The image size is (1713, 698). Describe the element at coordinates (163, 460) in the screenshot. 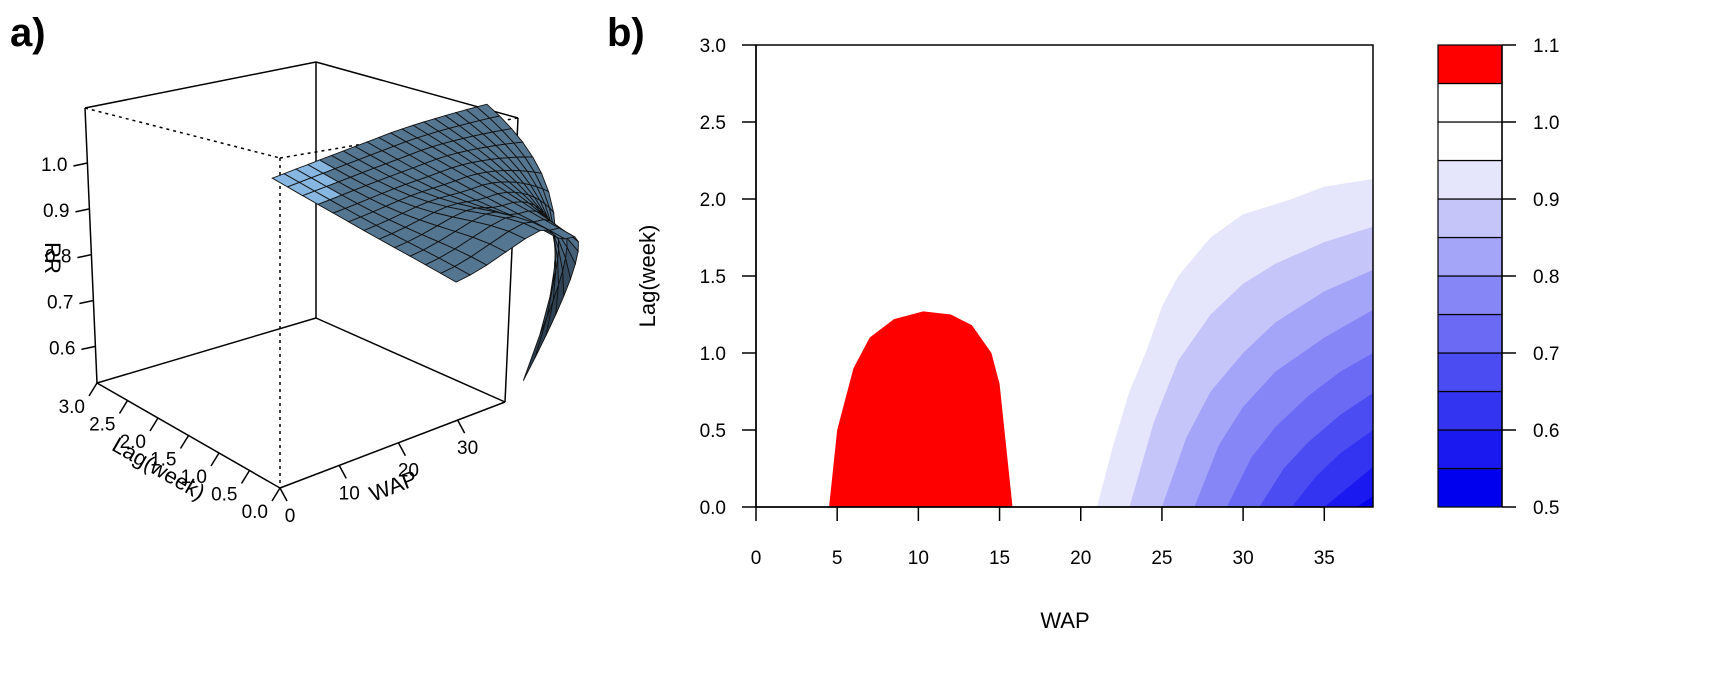

I see `lag-tick-label: 1.5` at that location.